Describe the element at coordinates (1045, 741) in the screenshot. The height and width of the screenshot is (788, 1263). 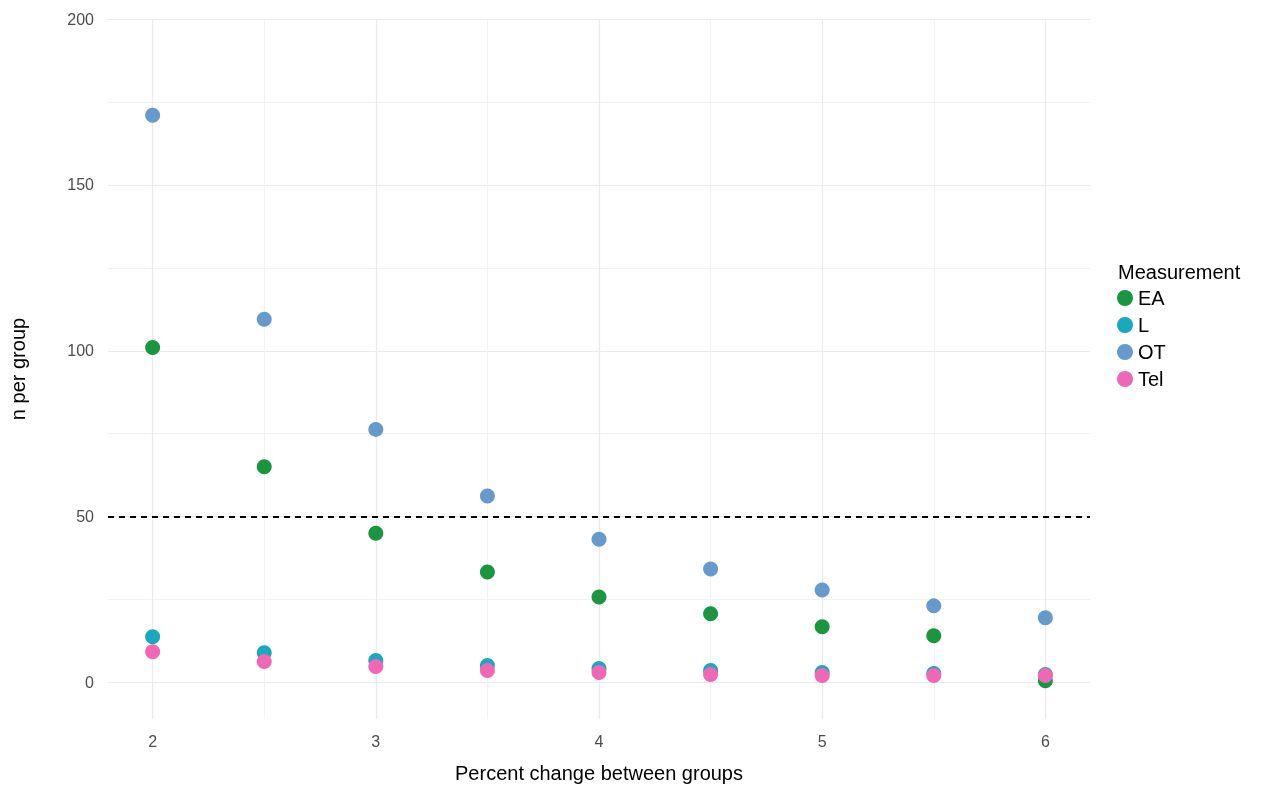
I see `x-tick-label: 6` at that location.